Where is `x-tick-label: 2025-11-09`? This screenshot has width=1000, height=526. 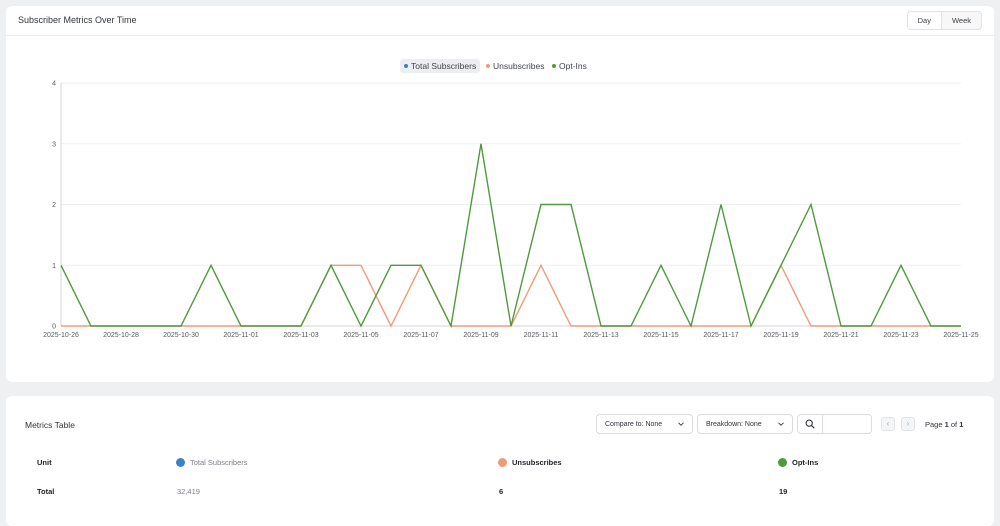
x-tick-label: 2025-11-09 is located at coordinates (480, 335).